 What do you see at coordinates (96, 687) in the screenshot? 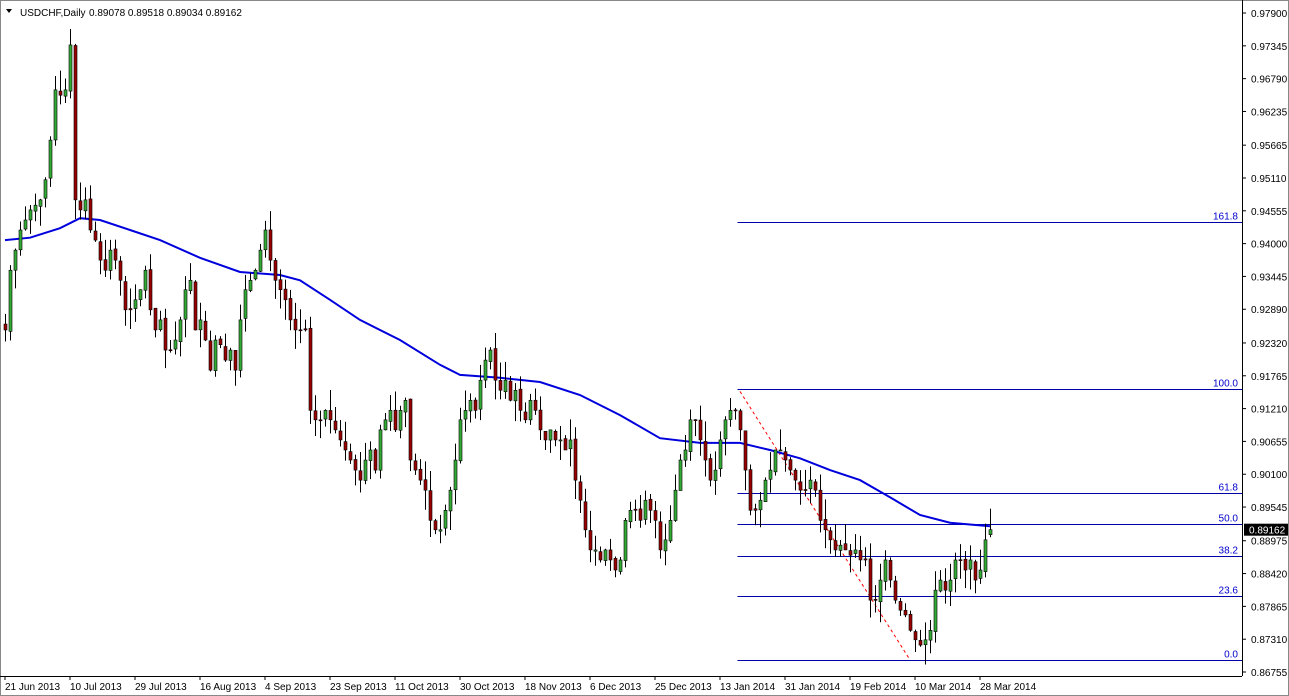
I see `x-tick-label: 10 Jul 2013` at bounding box center [96, 687].